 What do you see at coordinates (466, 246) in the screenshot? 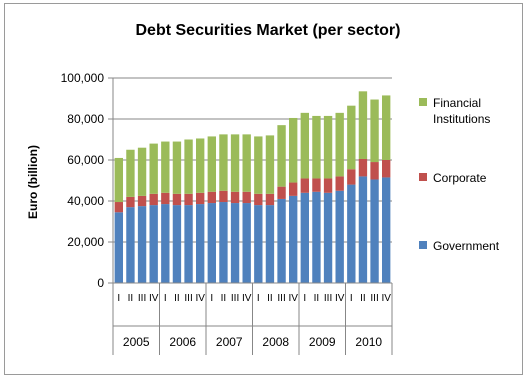
I see `legend-label-government: Government` at bounding box center [466, 246].